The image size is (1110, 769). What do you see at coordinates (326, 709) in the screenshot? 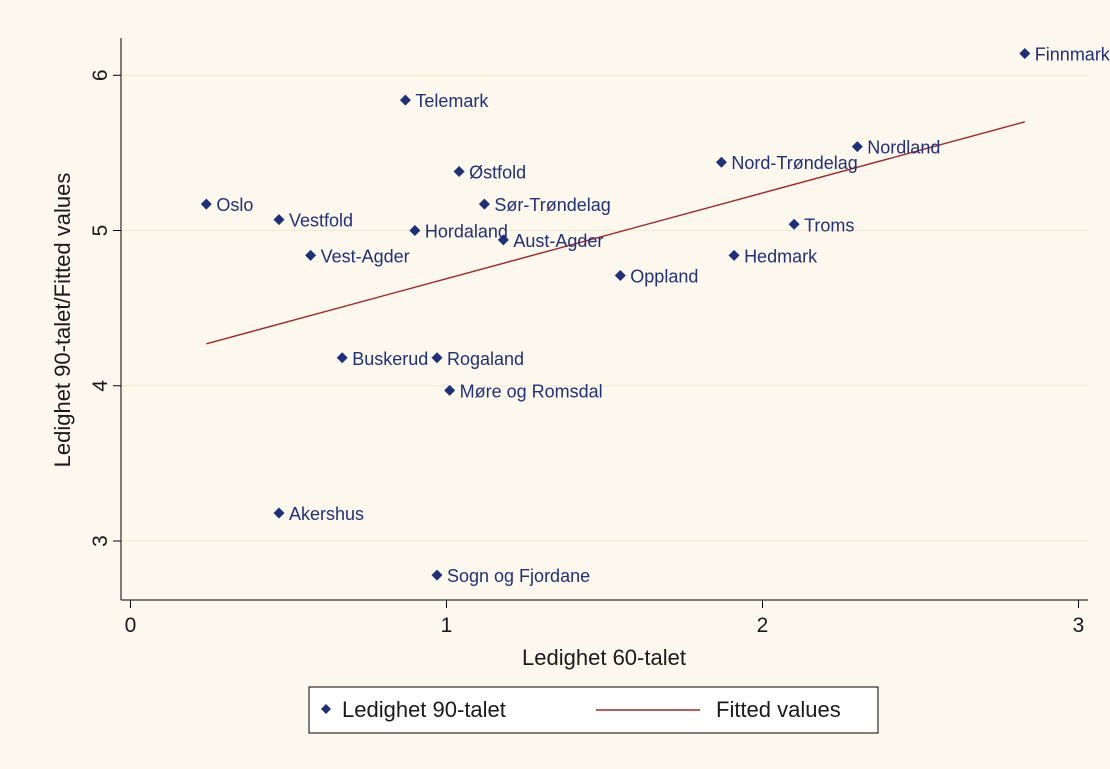
I see `legend-marker-diamond-icon` at bounding box center [326, 709].